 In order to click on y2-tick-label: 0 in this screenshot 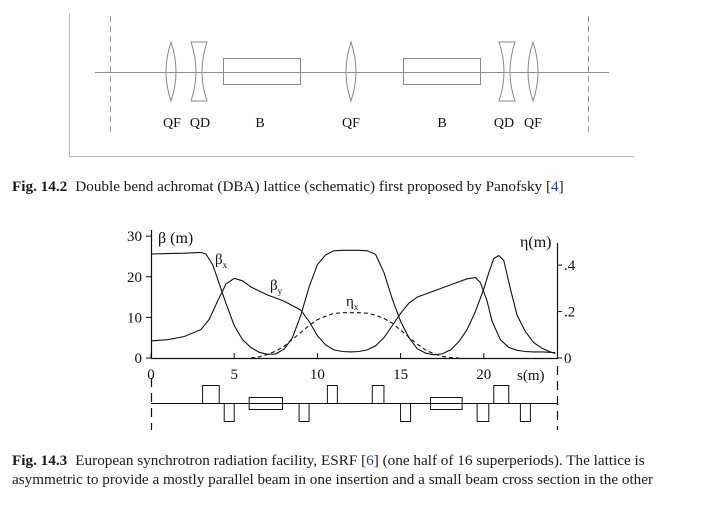, I will do `click(568, 359)`.